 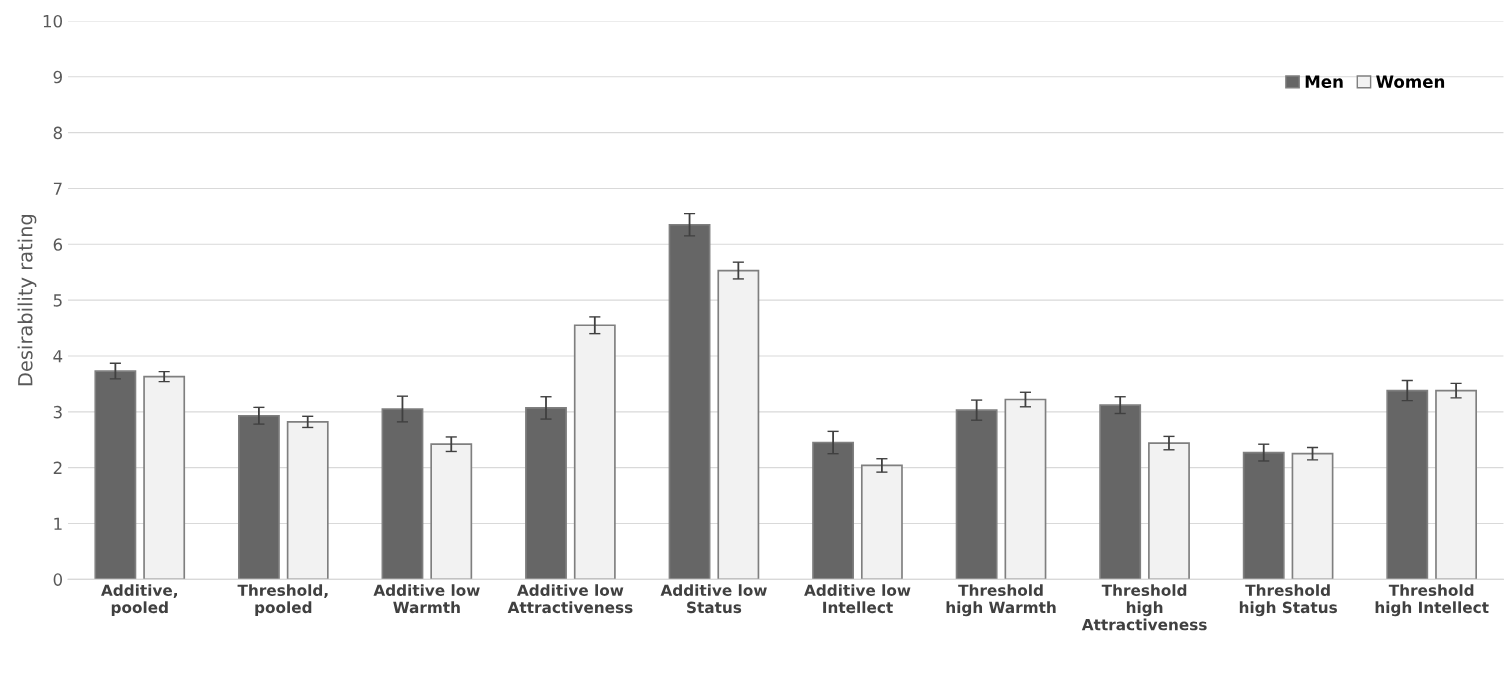 I want to click on y-tick-label: 6, so click(x=58, y=244).